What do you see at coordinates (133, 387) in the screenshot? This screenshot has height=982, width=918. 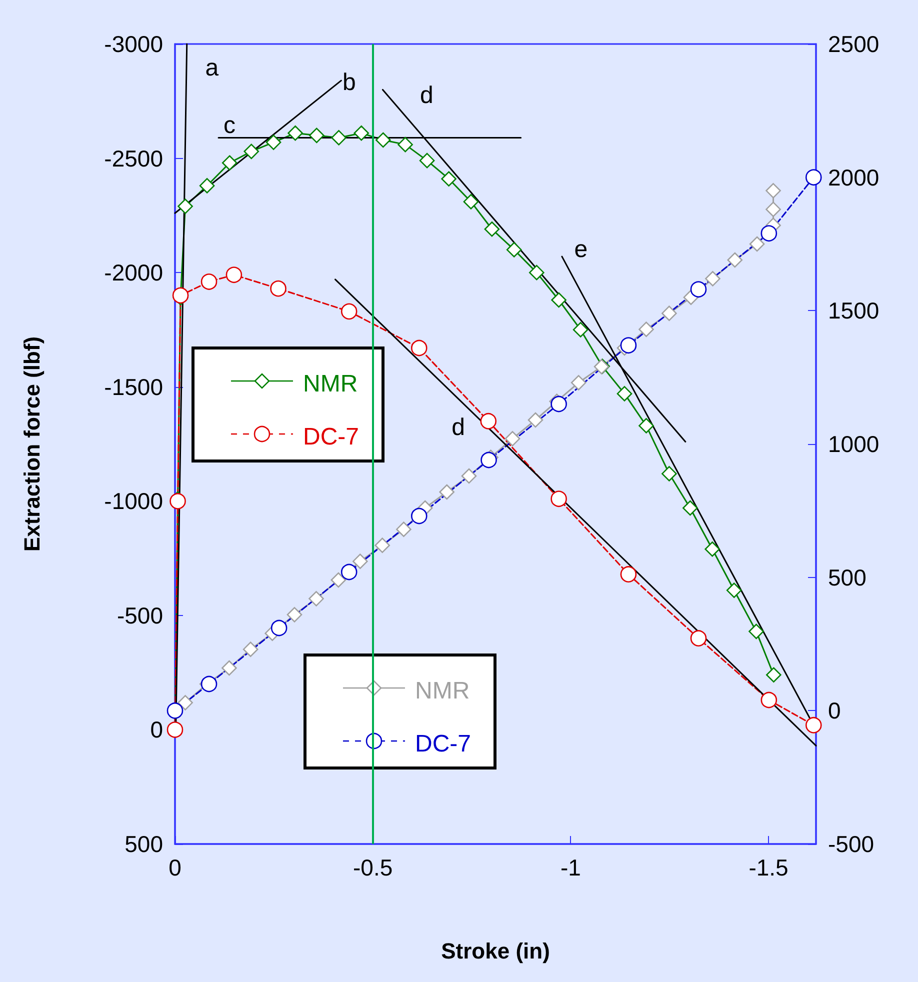 I see `y-tick-label: -1500` at bounding box center [133, 387].